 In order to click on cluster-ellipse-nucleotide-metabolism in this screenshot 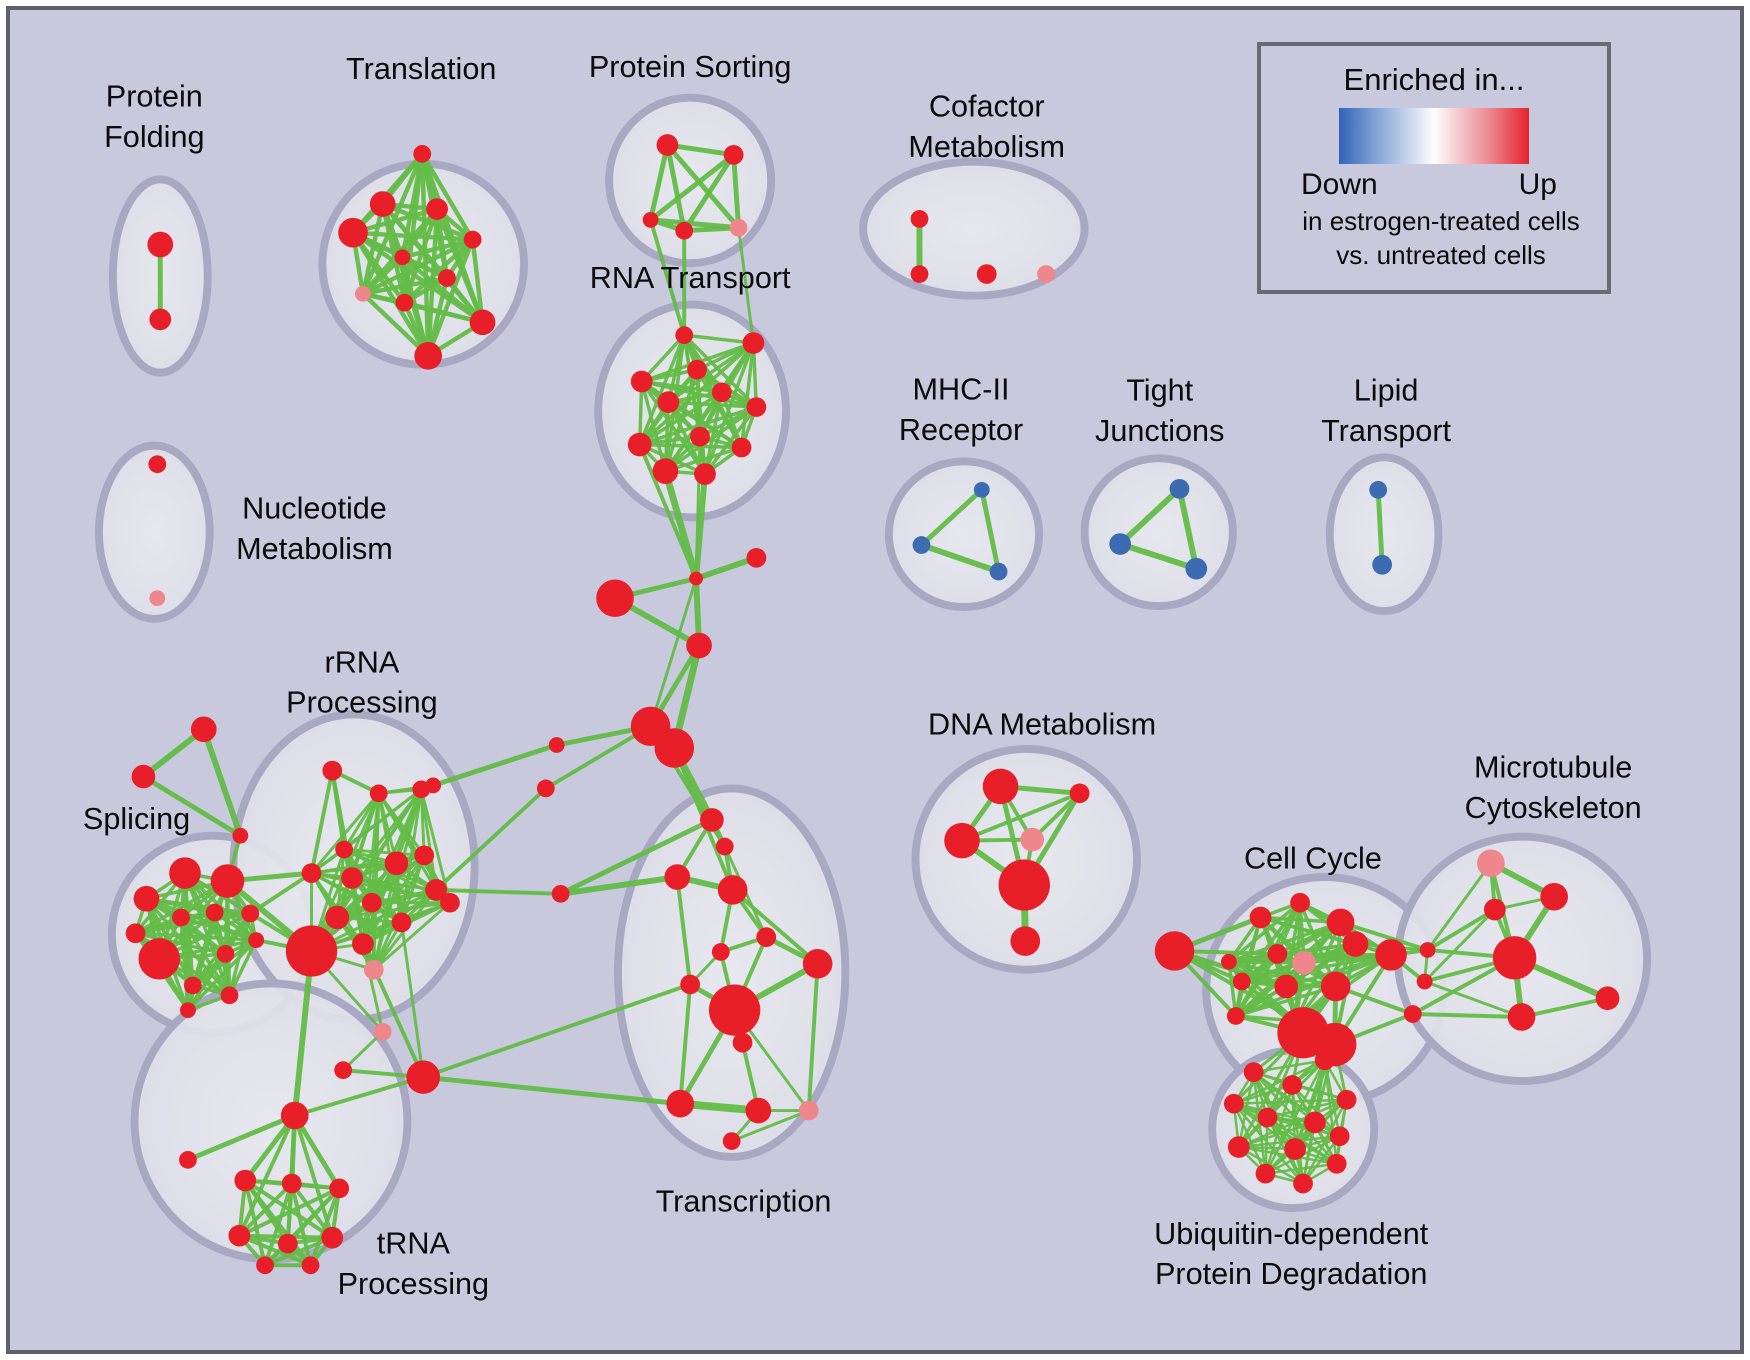, I will do `click(154, 532)`.